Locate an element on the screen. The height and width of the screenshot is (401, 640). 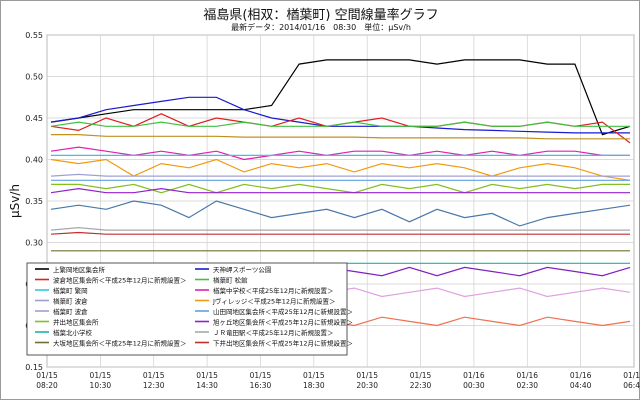
x-tick-time: 16:30 is located at coordinates (261, 385).